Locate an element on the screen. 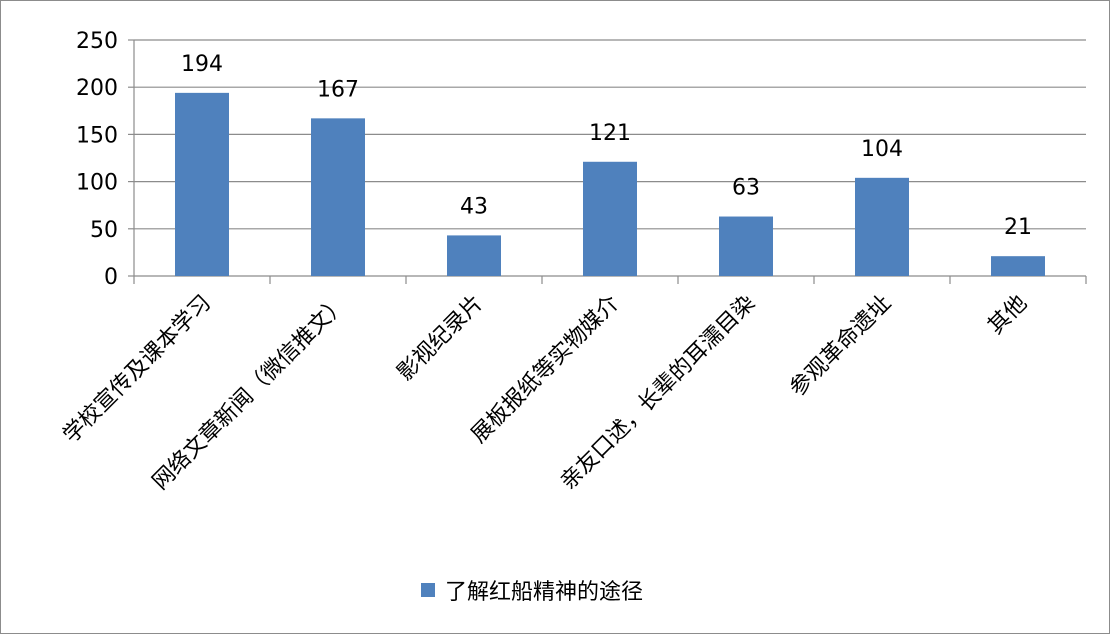  data-label: 121 is located at coordinates (610, 133).